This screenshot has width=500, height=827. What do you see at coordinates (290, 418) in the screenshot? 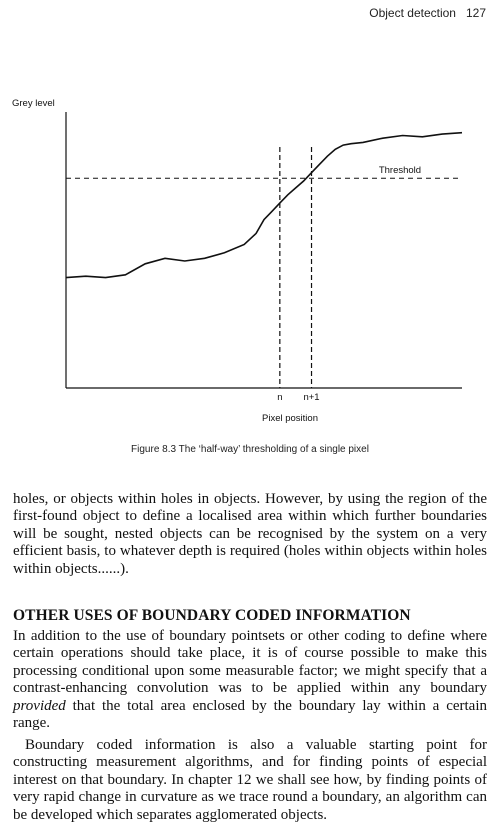
I see `x-axis-label: Pixel position` at bounding box center [290, 418].